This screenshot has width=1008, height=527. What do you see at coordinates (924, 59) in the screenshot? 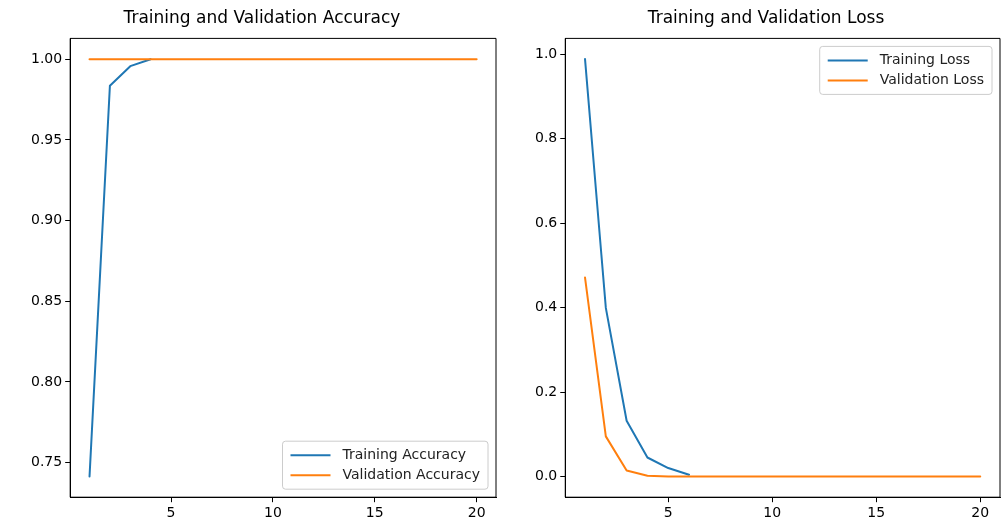
I see `legend-label: Training Loss` at bounding box center [924, 59].